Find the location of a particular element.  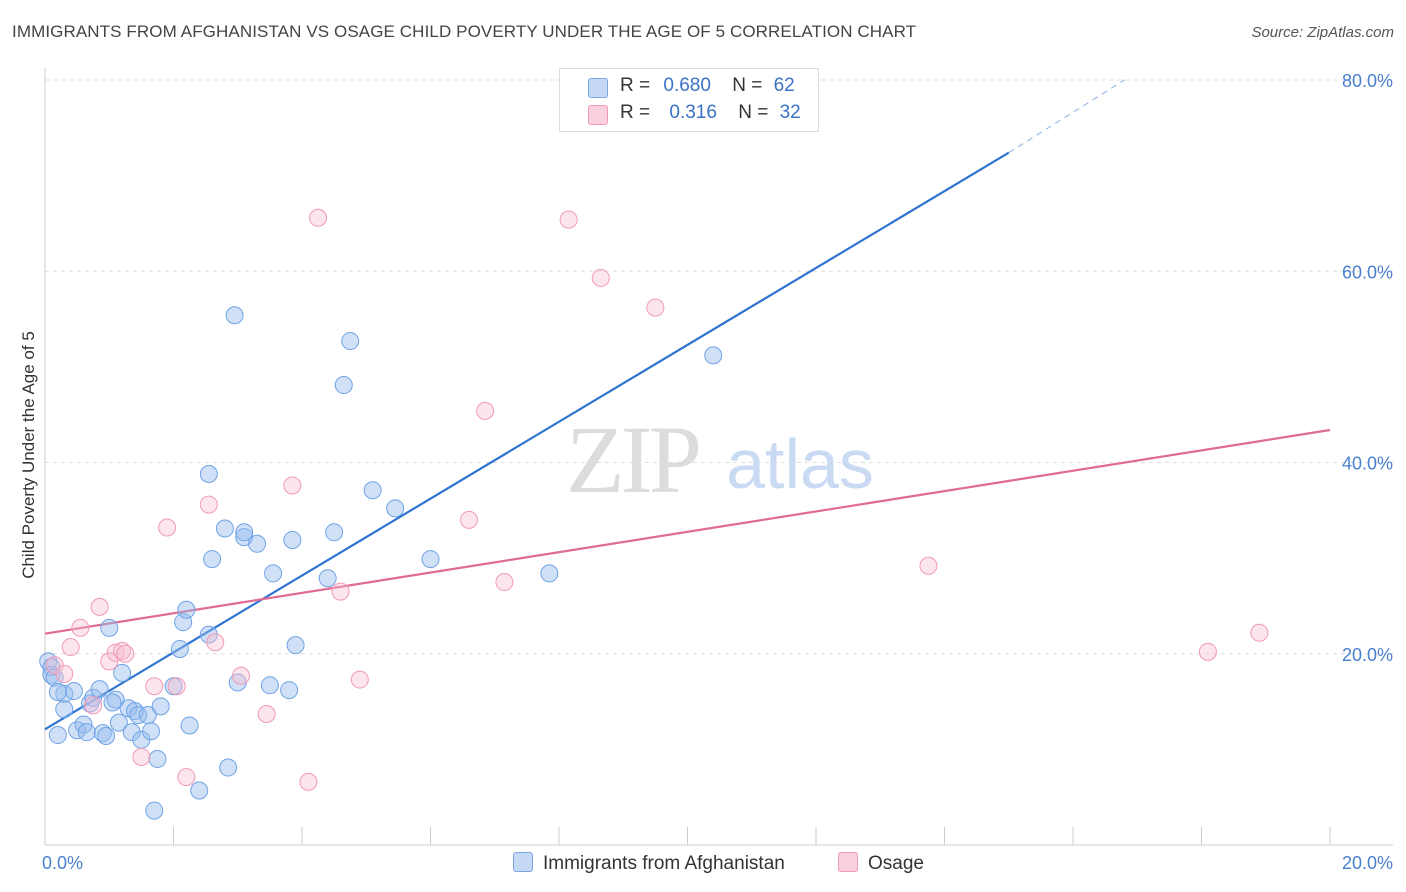

bottom-legend-label-afghanistan: Immigrants from Afghanistan is located at coordinates (664, 863).